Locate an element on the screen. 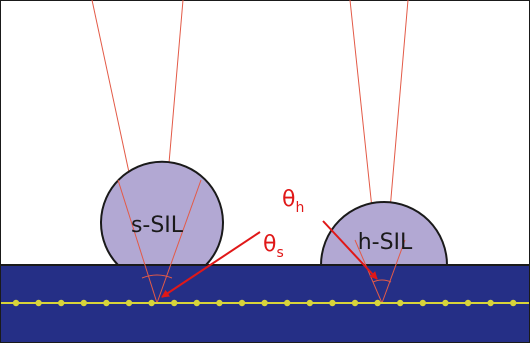 The height and width of the screenshot is (348, 530). theta-s-symbol: θ is located at coordinates (269, 244).